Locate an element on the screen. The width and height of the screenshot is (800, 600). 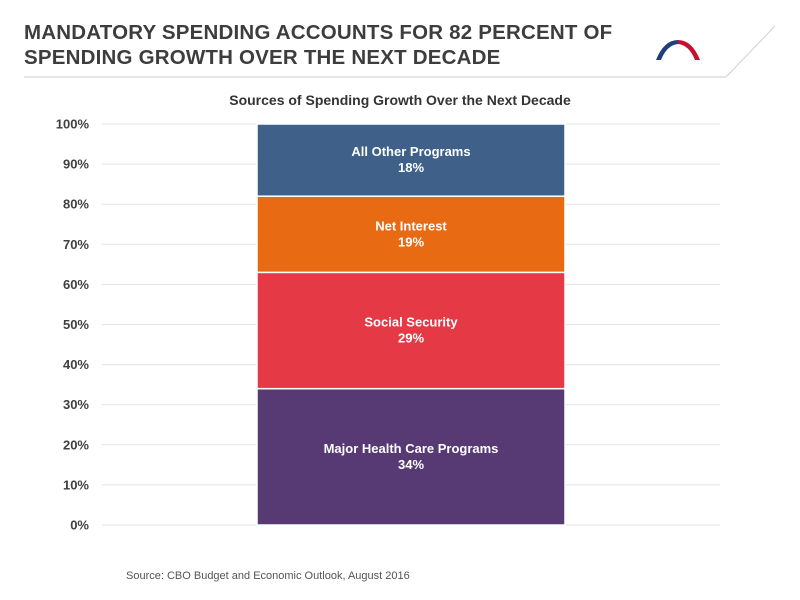
segment-value-label: 34% is located at coordinates (411, 464).